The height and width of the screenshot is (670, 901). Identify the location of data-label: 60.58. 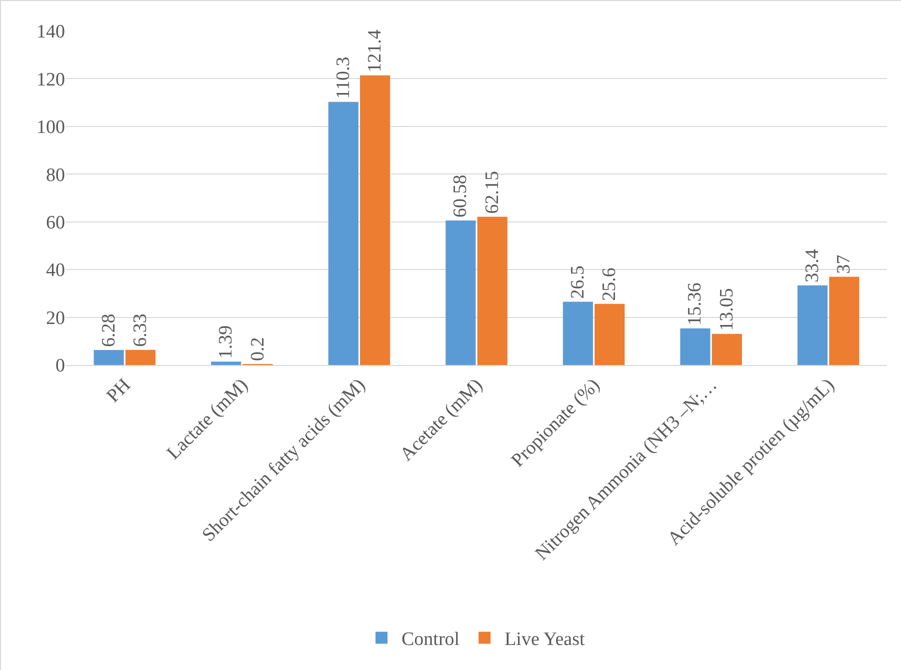
(461, 196).